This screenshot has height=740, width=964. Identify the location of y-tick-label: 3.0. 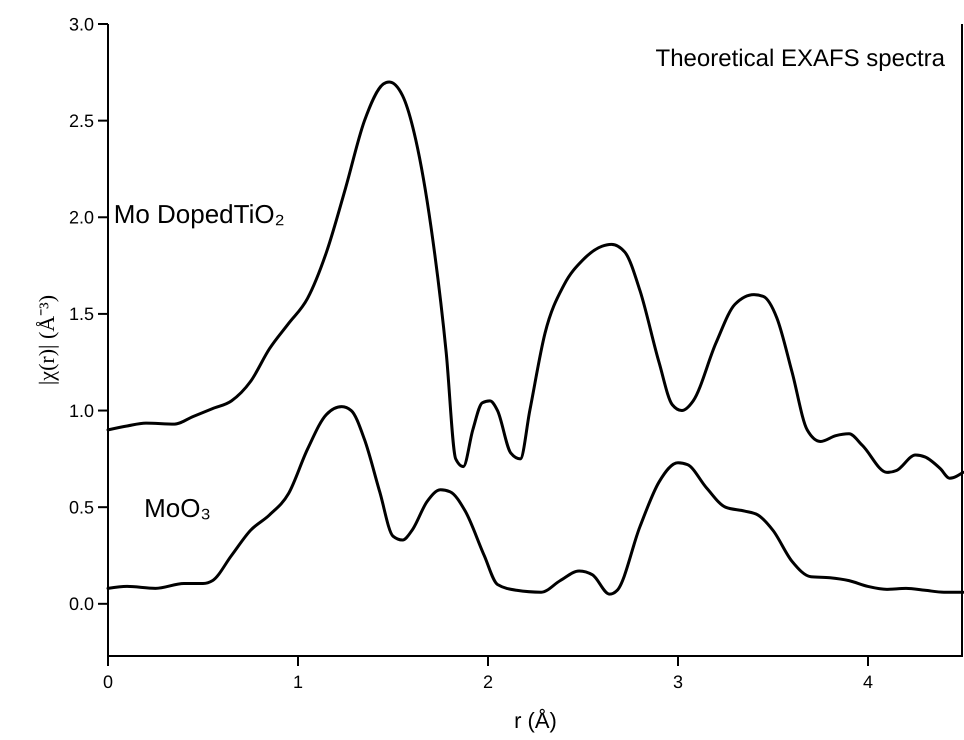
(81, 24).